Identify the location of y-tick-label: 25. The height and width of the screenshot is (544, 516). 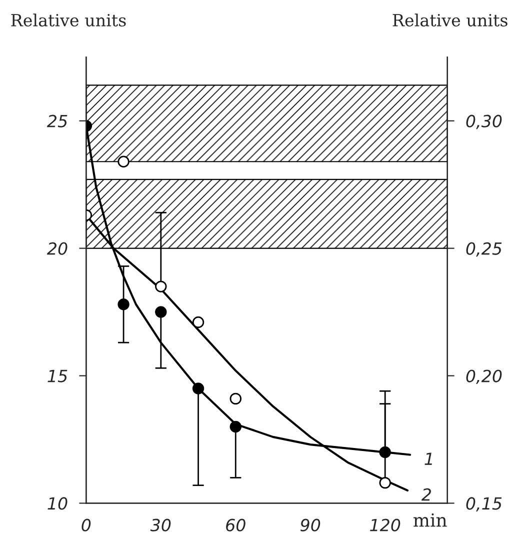
(57, 121).